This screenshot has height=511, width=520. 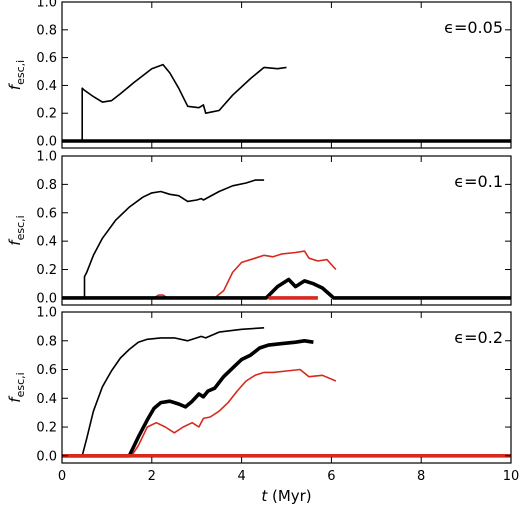 What do you see at coordinates (241, 476) in the screenshot?
I see `x-tick-label: 4` at bounding box center [241, 476].